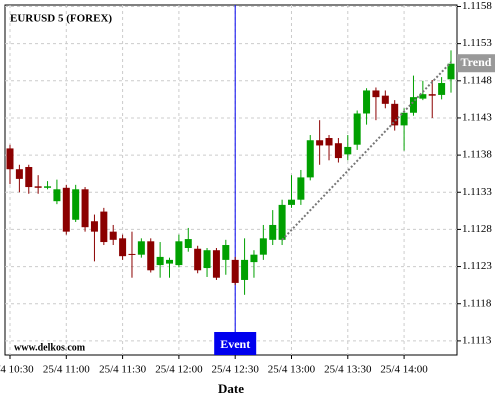  I want to click on y-tick-label: 1.1143, so click(477, 117).